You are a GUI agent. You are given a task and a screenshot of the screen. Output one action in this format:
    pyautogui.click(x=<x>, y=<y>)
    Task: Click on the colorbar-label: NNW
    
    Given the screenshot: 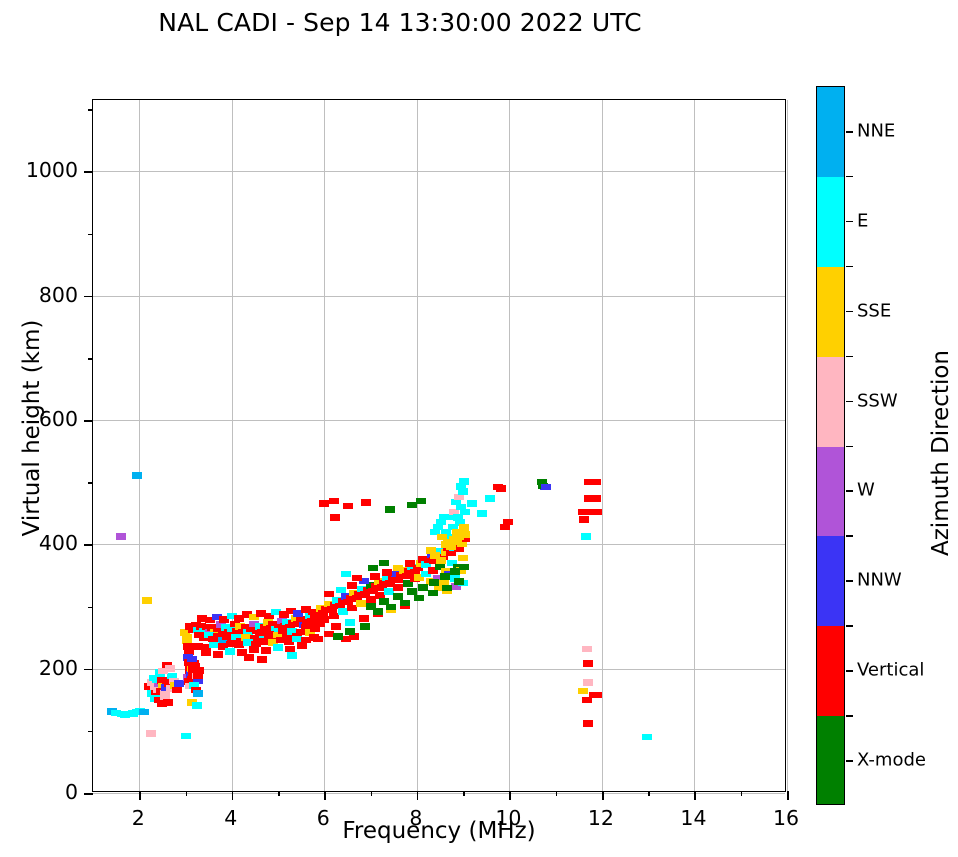 What is the action you would take?
    pyautogui.click(x=879, y=580)
    